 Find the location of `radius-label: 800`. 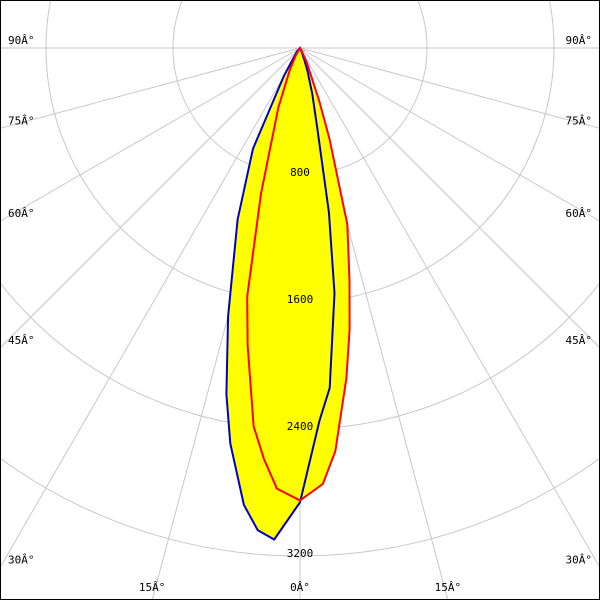

radius-label: 800 is located at coordinates (300, 172).